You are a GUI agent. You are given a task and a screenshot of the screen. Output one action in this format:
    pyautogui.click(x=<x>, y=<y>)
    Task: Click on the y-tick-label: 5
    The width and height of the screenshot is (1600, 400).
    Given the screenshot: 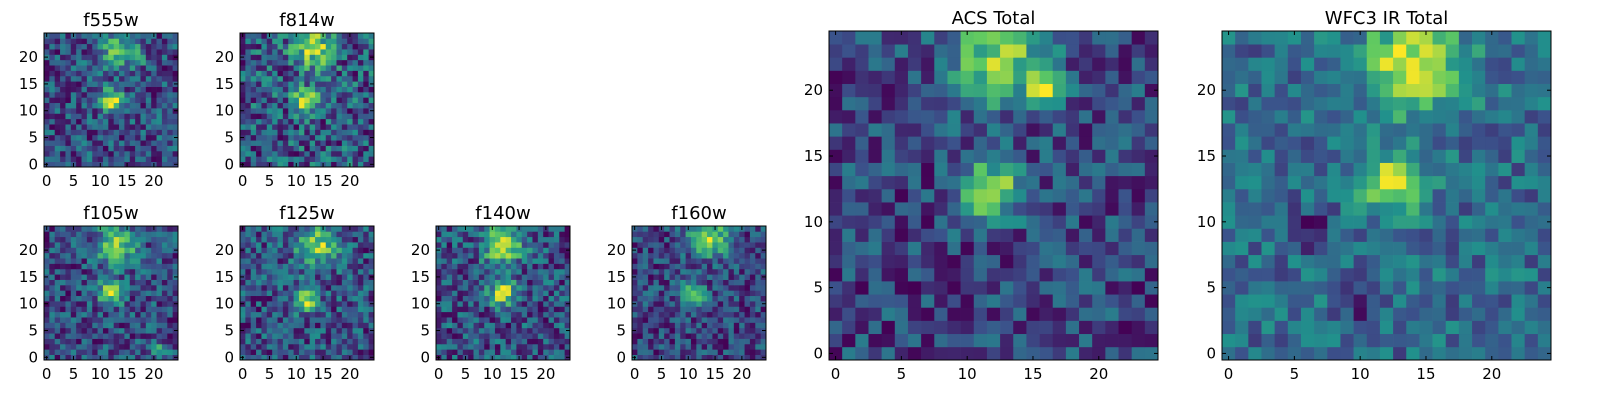 What is the action you would take?
    pyautogui.click(x=818, y=288)
    